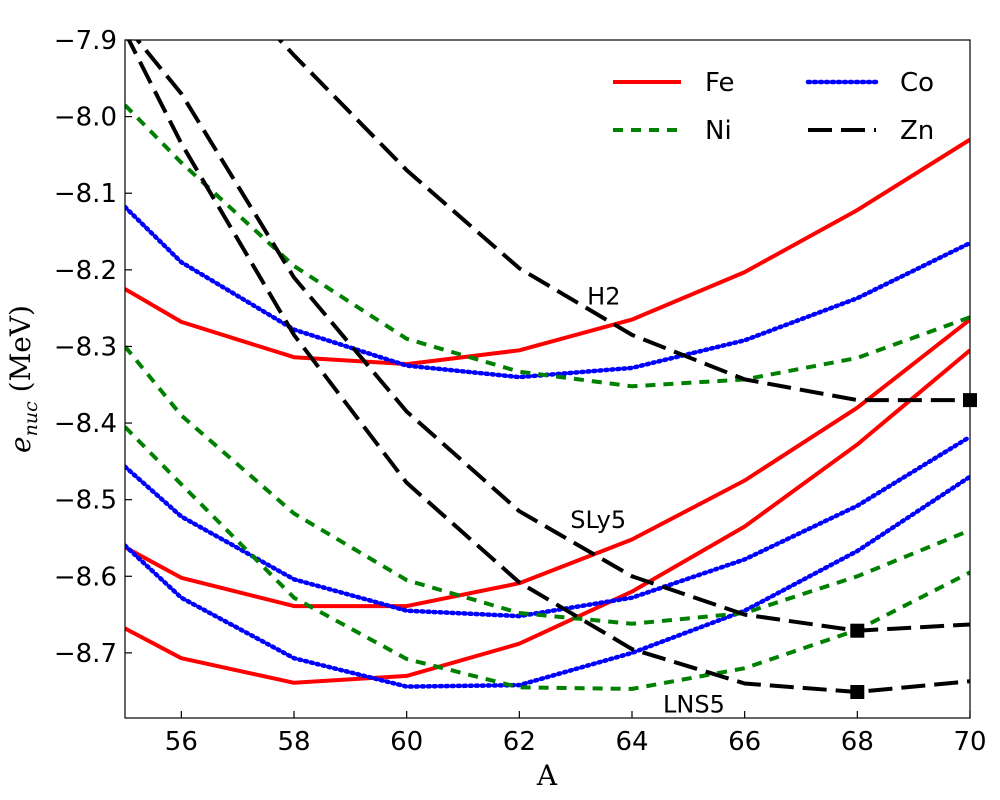 Image resolution: width=1000 pixels, height=800 pixels. I want to click on annotation-layer: H2 SLy5 LNS5, so click(647, 500).